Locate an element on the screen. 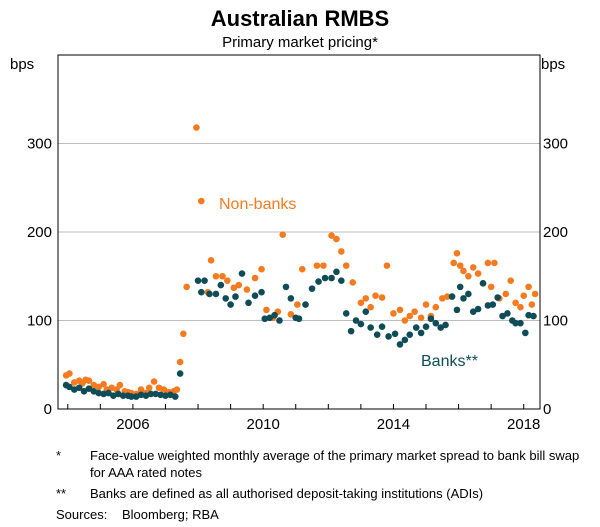 This screenshot has height=527, width=600. x-tick-2010: 2010 is located at coordinates (262, 424).